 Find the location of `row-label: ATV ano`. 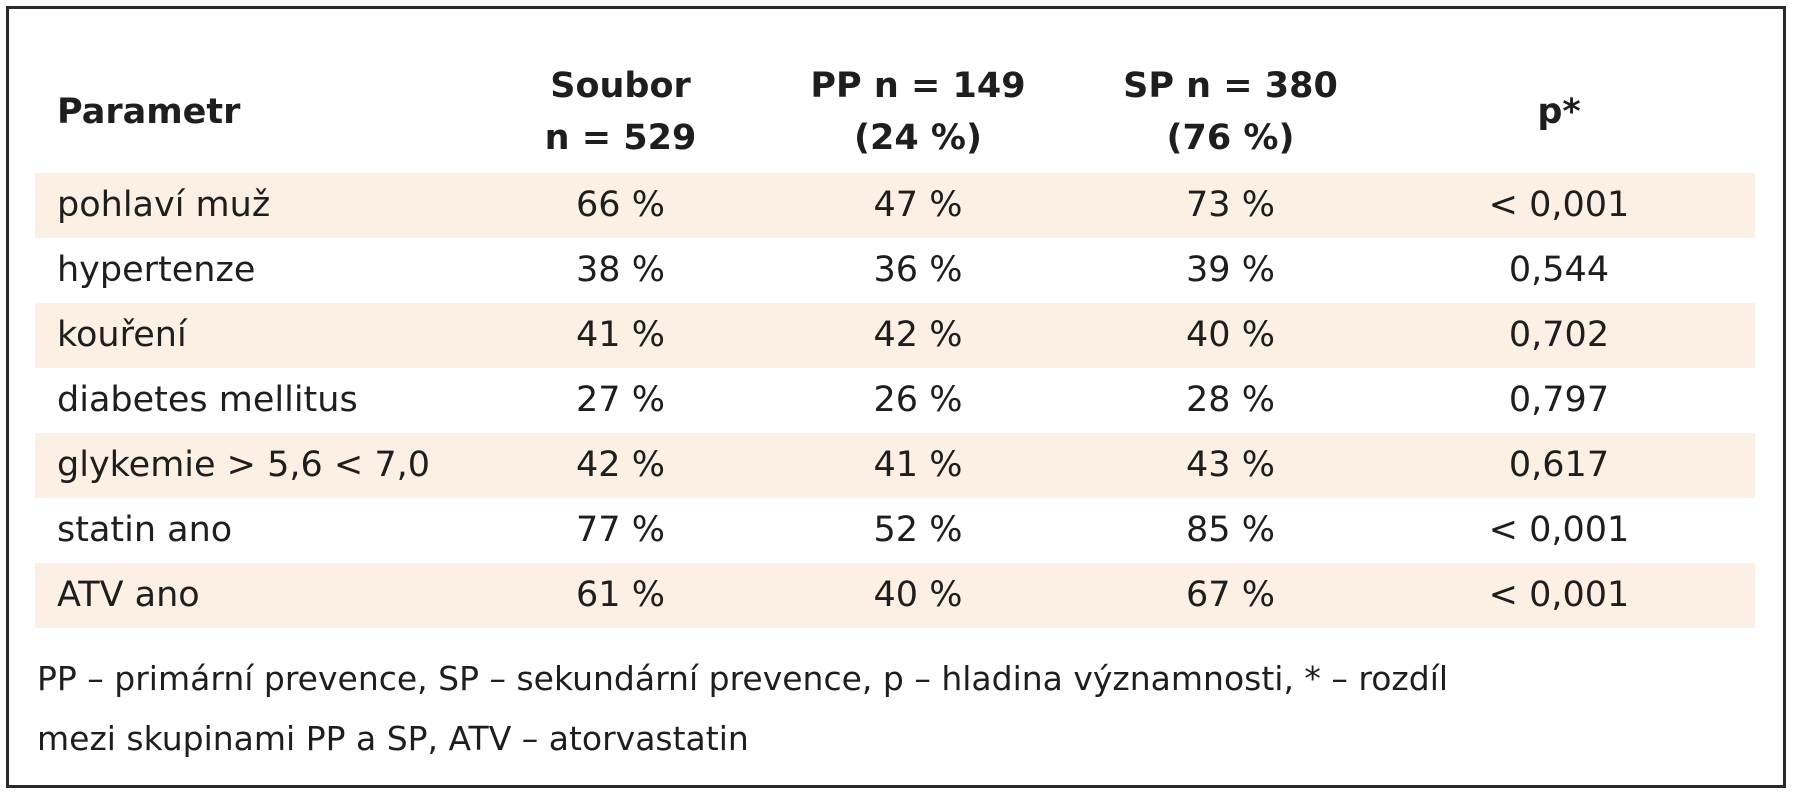

row-label: ATV ano is located at coordinates (269, 595).